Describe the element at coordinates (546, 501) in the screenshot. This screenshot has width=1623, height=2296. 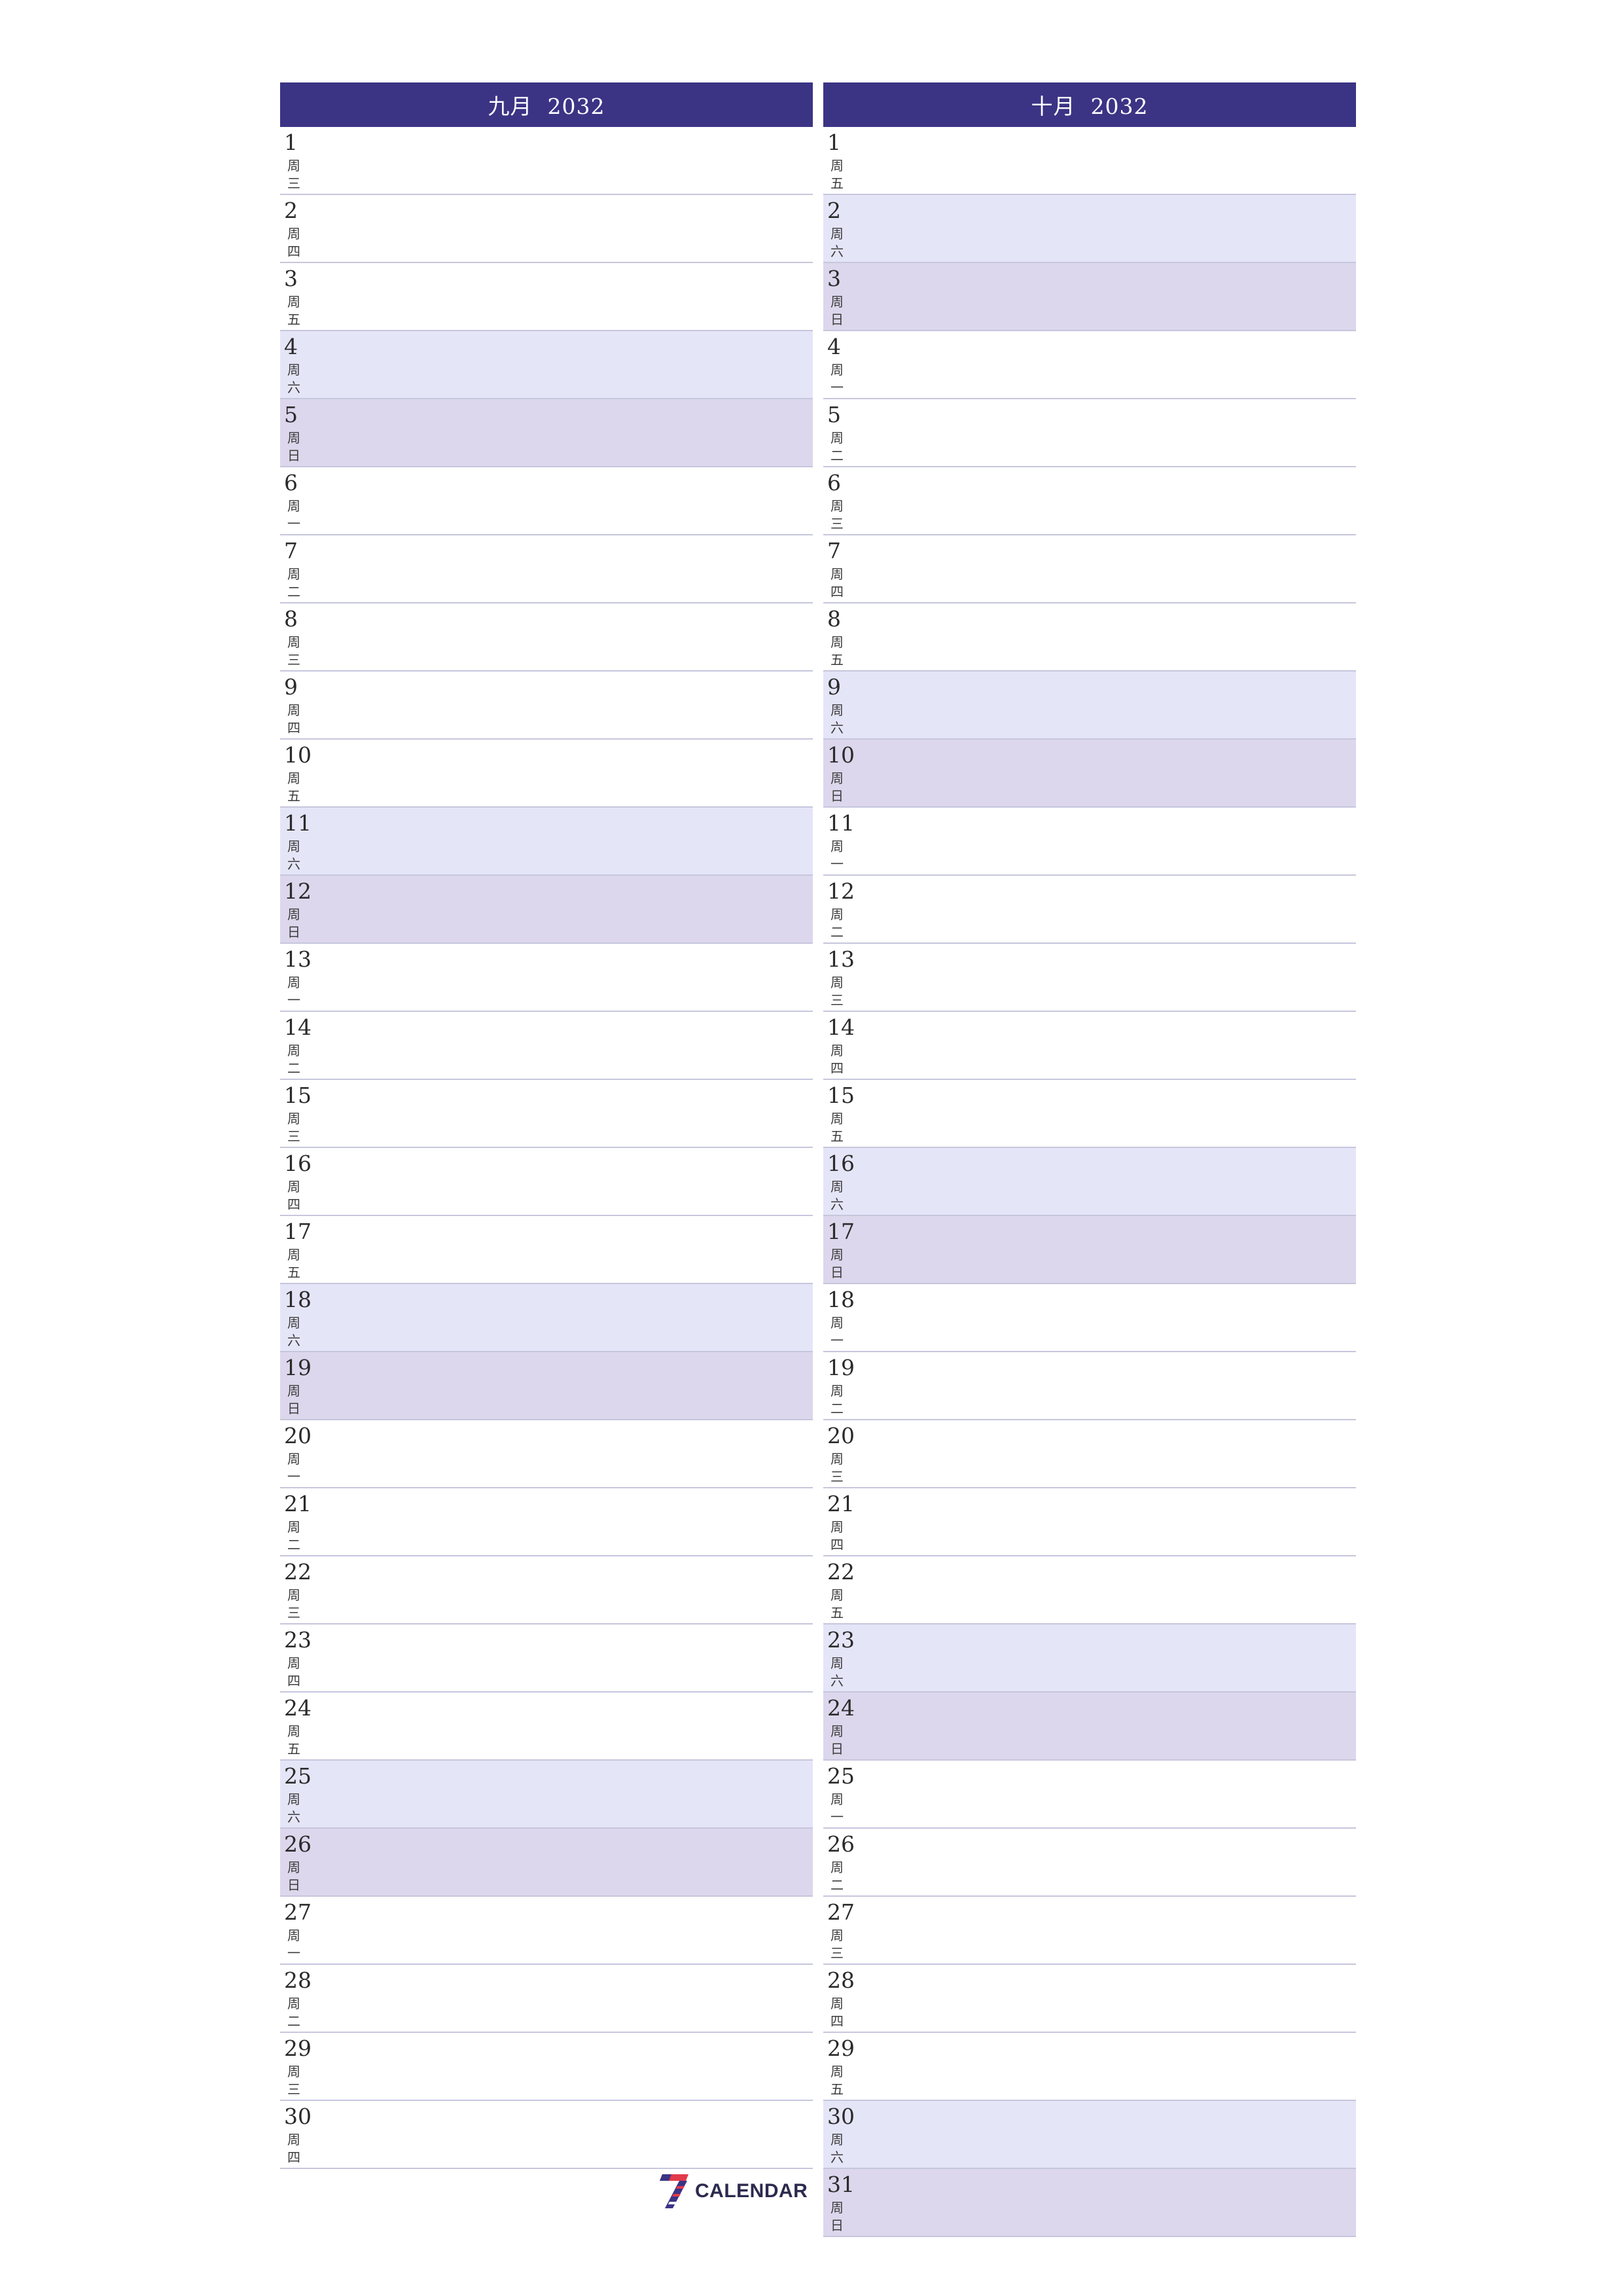
I see `day-row: 6 周一` at that location.